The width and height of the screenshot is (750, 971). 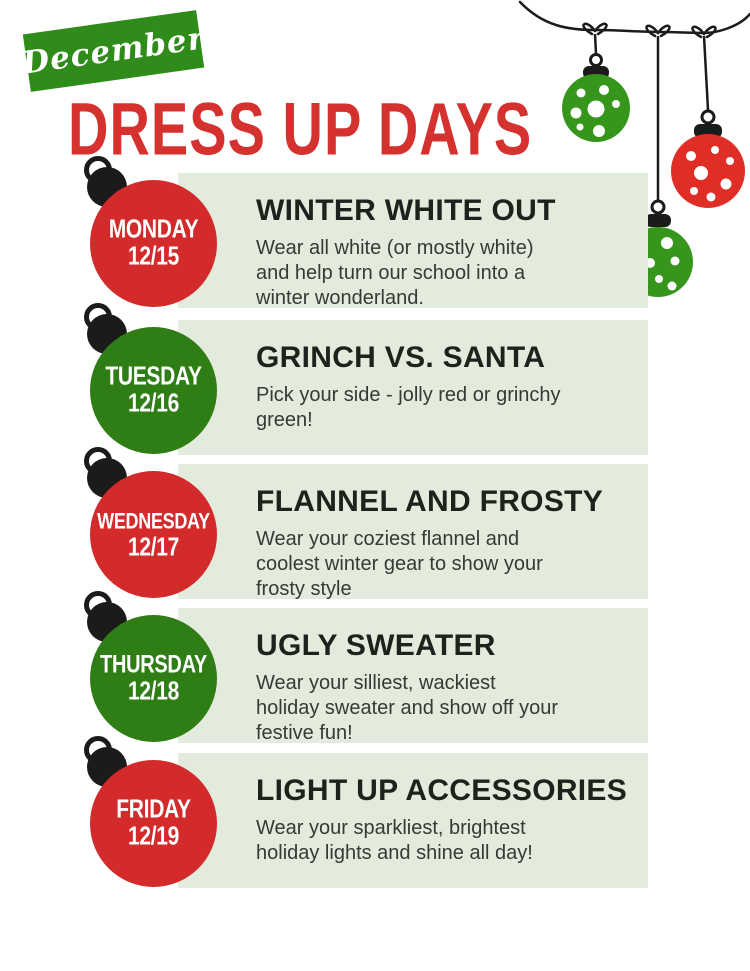 I want to click on date-label: 12/15, so click(x=153, y=256).